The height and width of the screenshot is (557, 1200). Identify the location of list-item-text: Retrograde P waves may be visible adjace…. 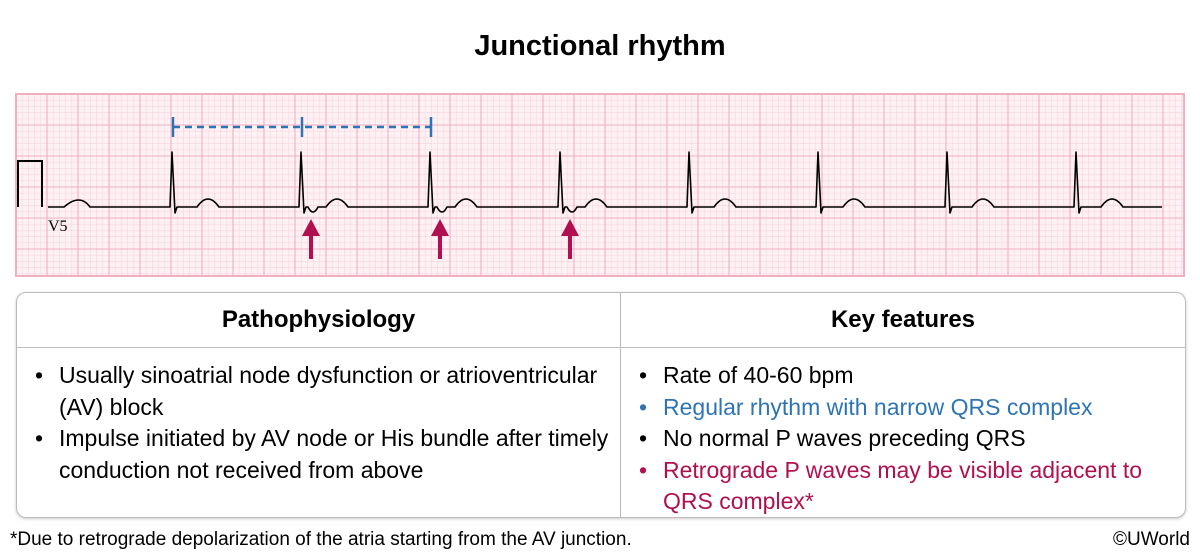
(903, 485).